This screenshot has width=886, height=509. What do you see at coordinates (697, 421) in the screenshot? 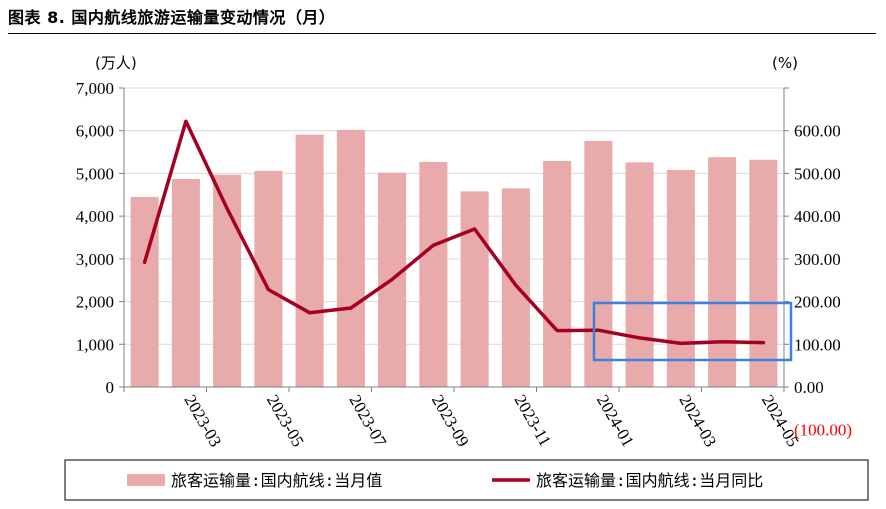
I see `x-tick-label: 2024-03` at bounding box center [697, 421].